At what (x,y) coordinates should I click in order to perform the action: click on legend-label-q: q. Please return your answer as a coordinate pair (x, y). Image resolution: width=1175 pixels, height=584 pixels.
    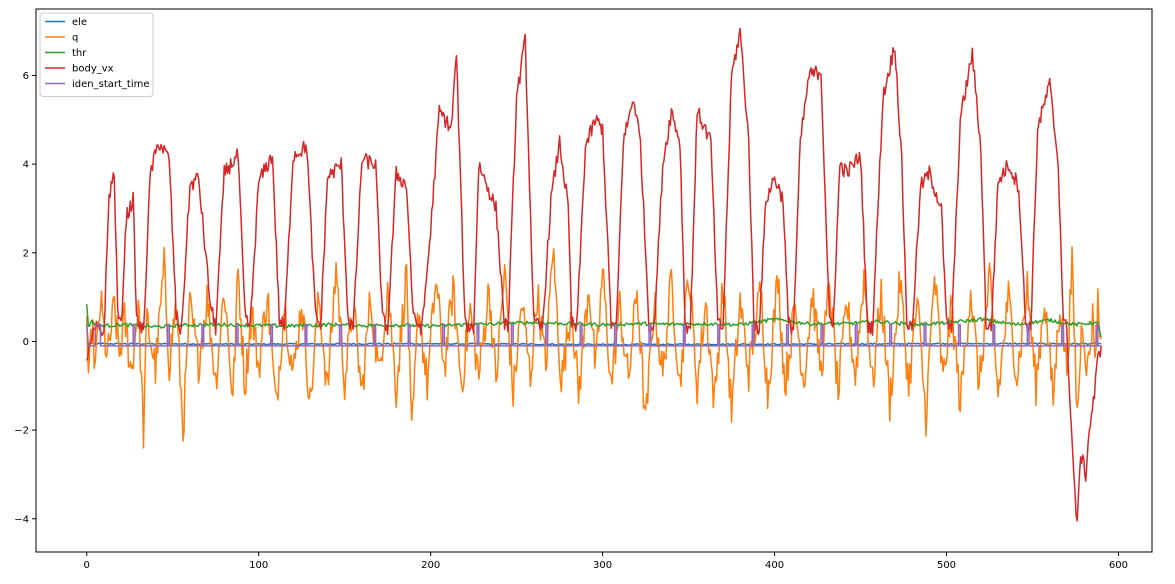
    Looking at the image, I should click on (75, 38).